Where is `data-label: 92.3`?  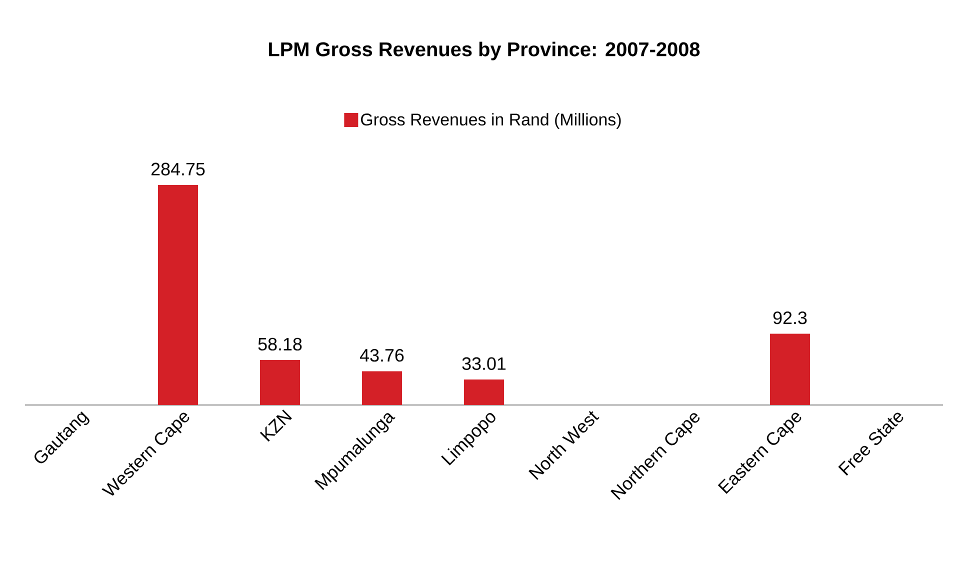 data-label: 92.3 is located at coordinates (790, 317).